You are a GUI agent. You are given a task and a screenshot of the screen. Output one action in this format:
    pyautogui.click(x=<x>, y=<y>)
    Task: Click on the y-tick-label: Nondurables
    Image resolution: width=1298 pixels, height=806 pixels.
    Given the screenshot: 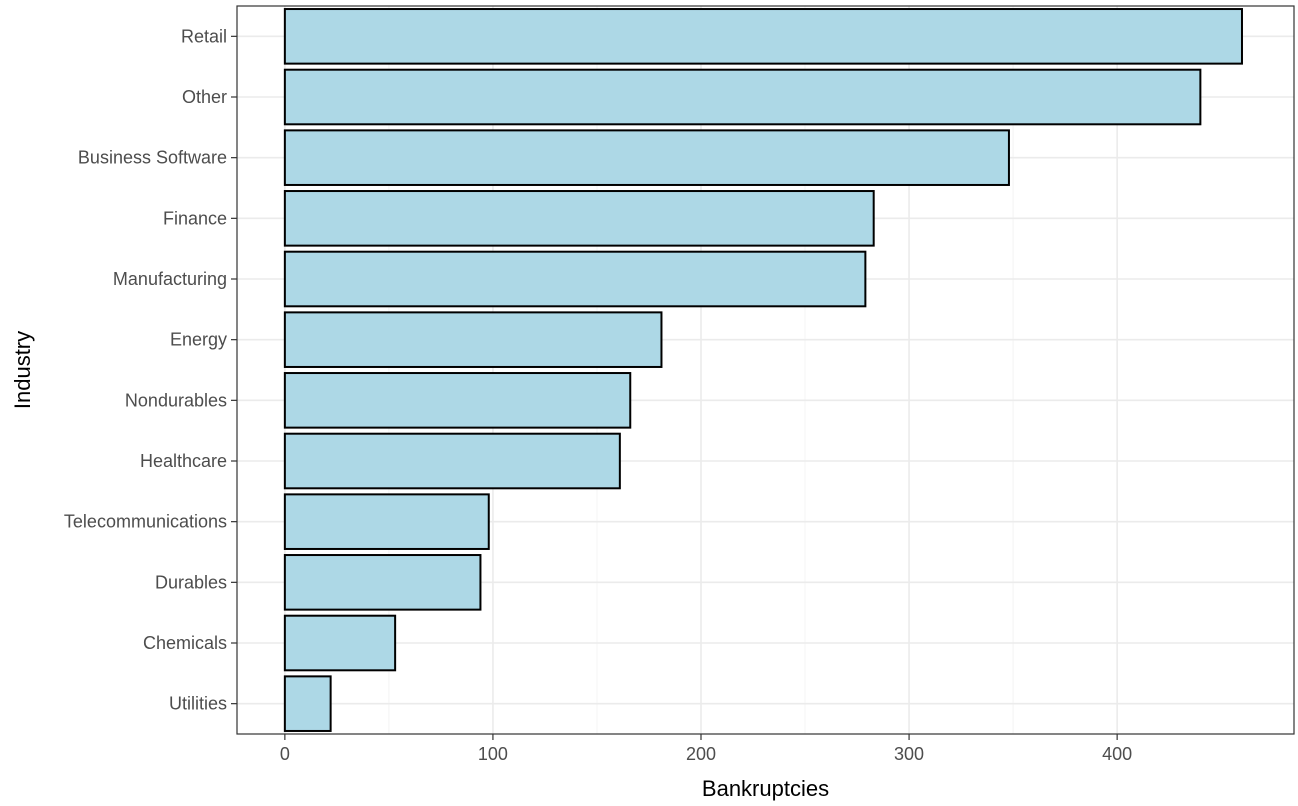 What is the action you would take?
    pyautogui.click(x=176, y=400)
    